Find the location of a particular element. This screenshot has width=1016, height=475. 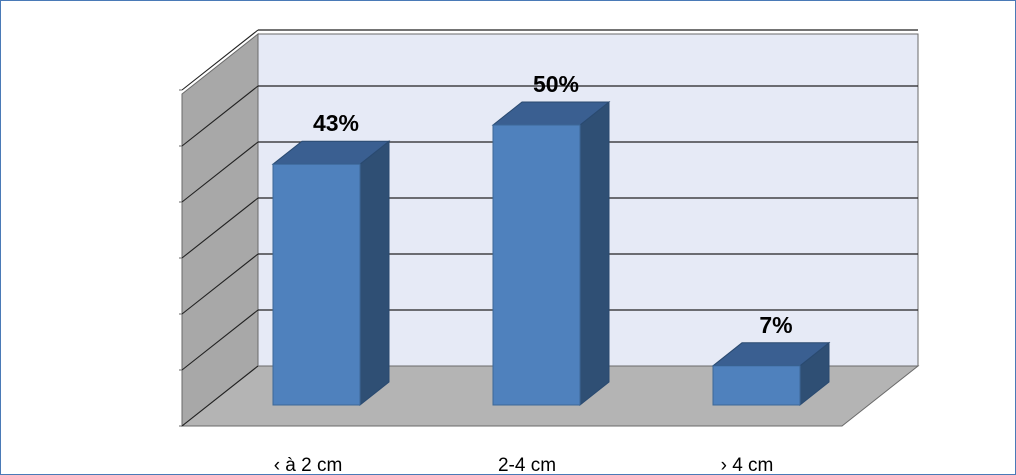

category-label: ‹ à 2 cm is located at coordinates (308, 465).